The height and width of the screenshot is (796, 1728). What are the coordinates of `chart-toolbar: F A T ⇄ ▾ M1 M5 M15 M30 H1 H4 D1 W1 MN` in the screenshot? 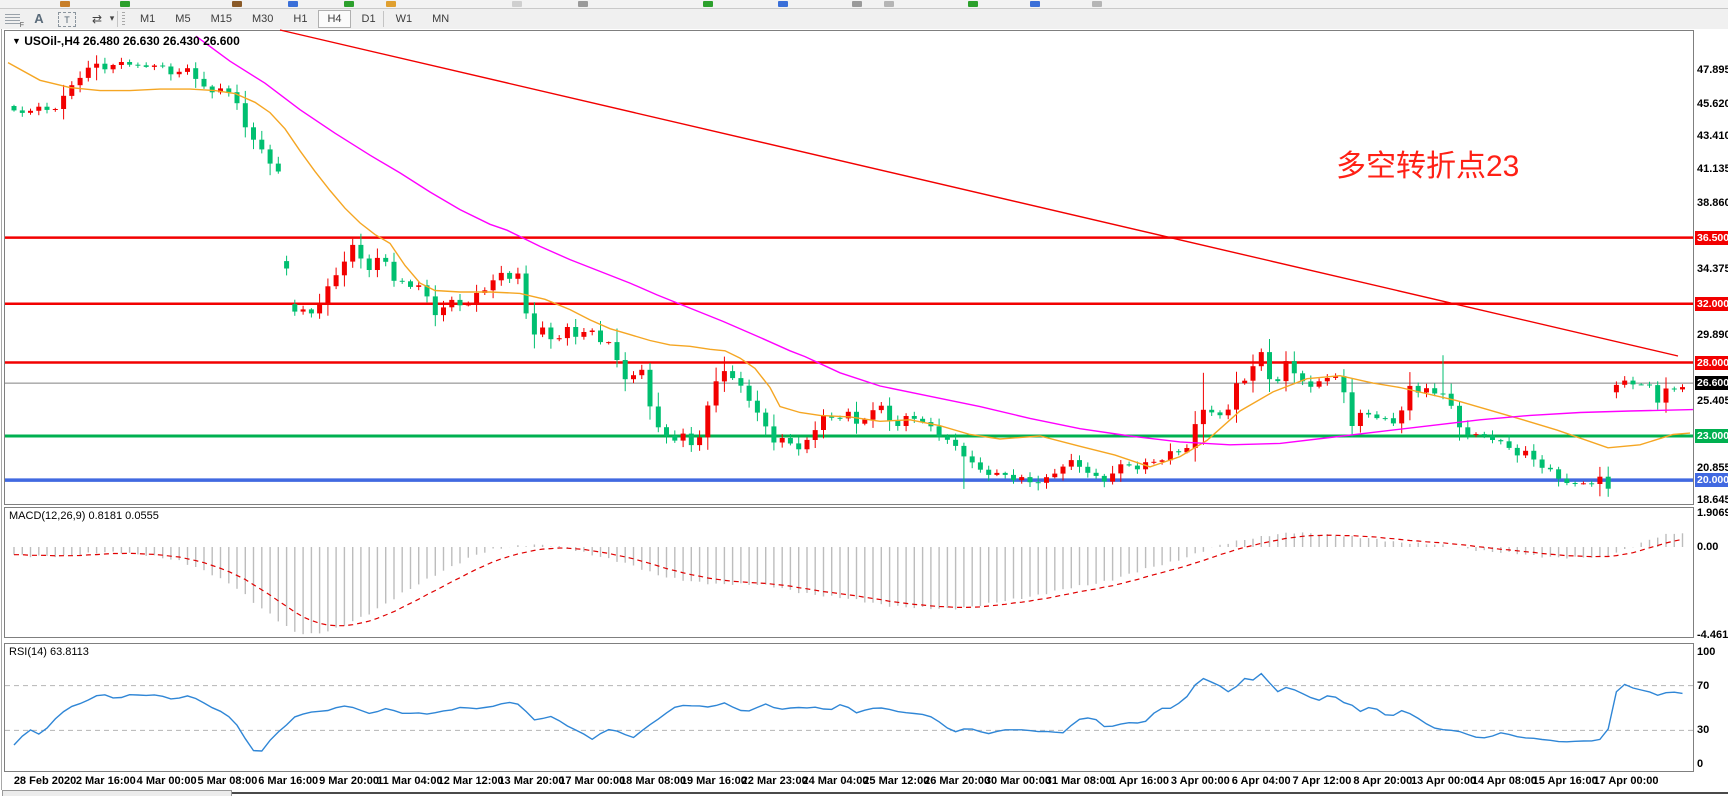 It's located at (864, 19).